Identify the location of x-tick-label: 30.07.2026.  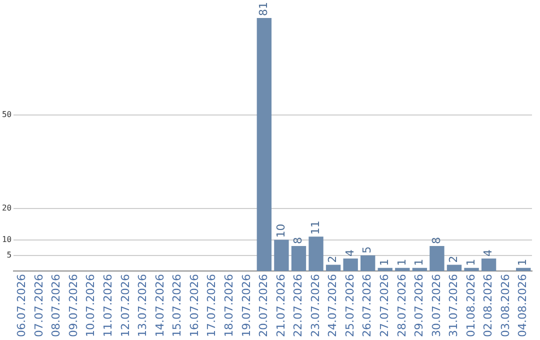
(436, 306).